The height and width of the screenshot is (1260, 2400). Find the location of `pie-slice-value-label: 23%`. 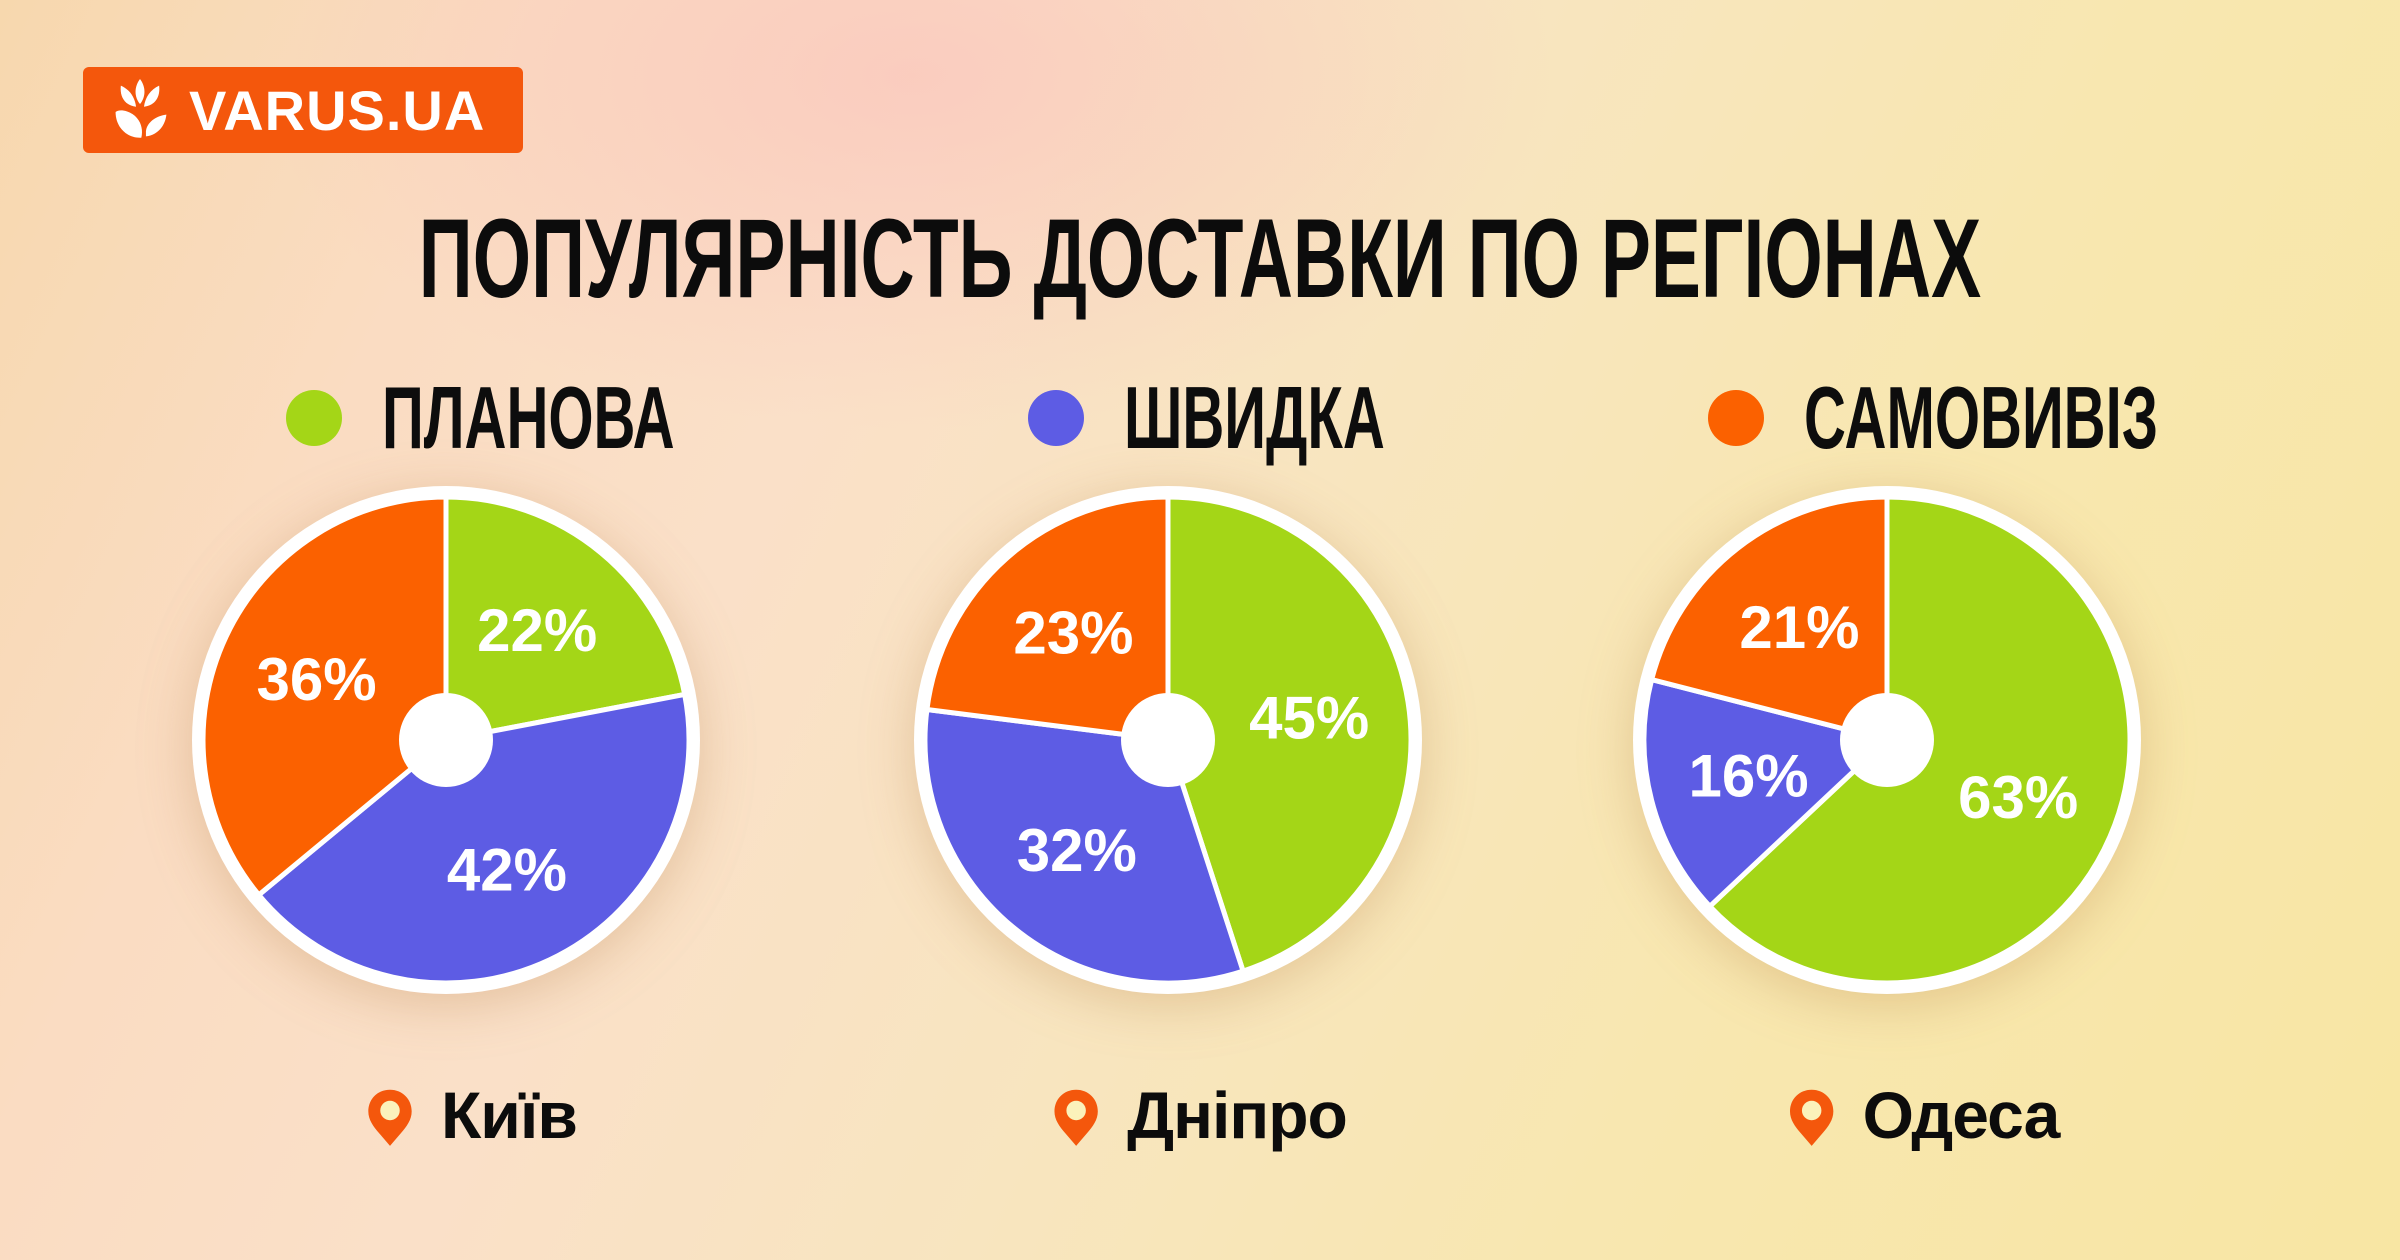

pie-slice-value-label: 23% is located at coordinates (1073, 633).